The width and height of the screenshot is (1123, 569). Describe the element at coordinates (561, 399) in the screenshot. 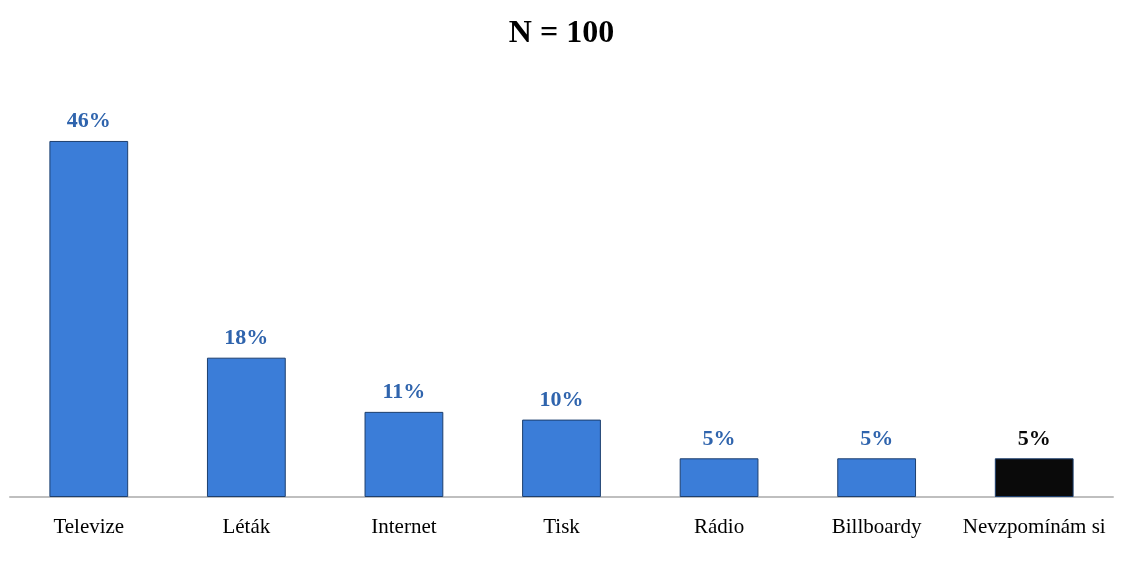

I see `data-label: 10%` at that location.